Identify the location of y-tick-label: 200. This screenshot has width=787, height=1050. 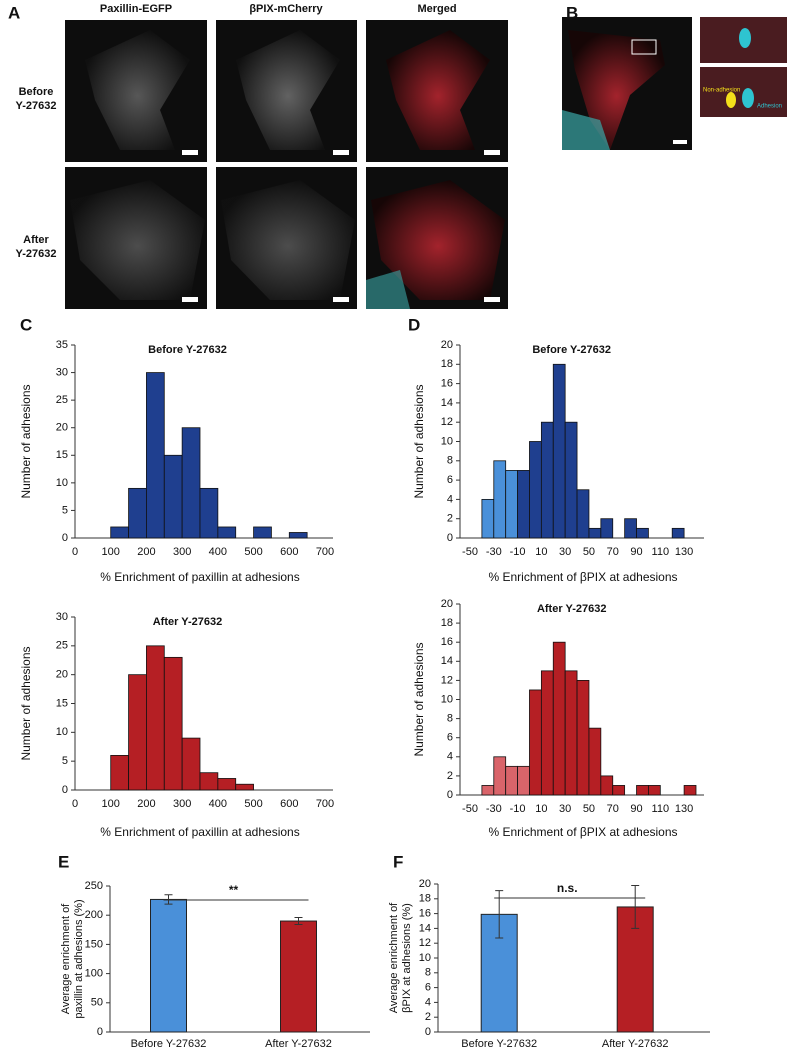
(94, 915).